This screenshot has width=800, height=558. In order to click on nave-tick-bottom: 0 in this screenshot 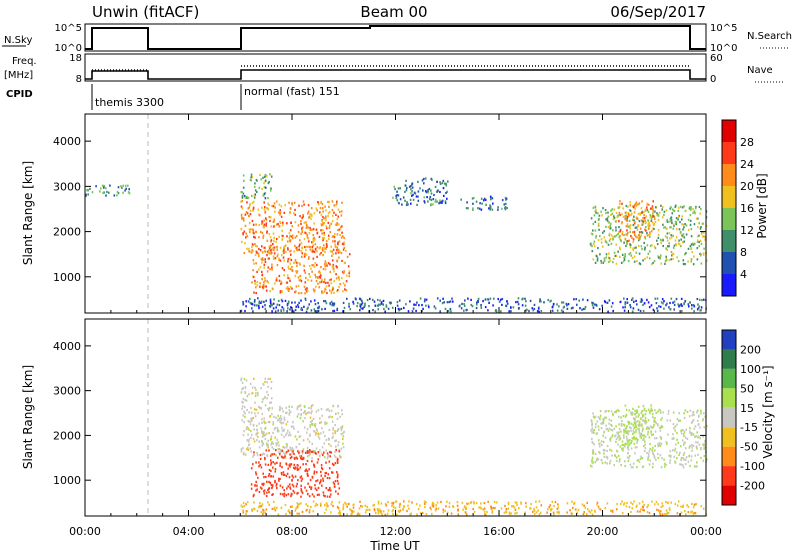, I will do `click(713, 79)`.